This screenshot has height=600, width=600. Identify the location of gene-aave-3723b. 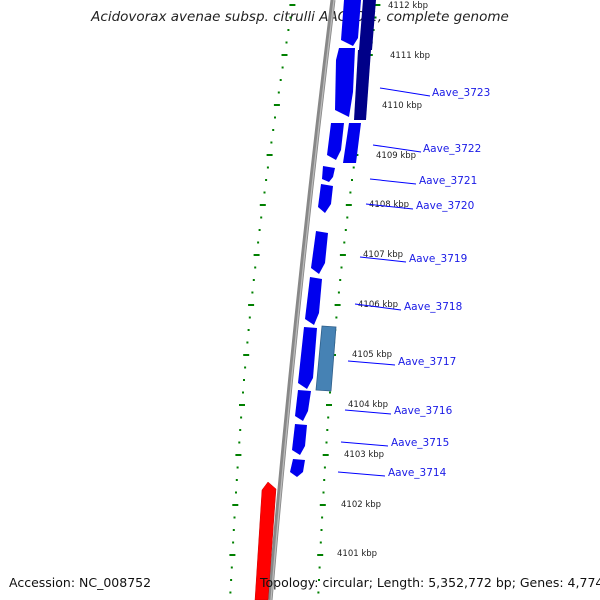
(362, 85).